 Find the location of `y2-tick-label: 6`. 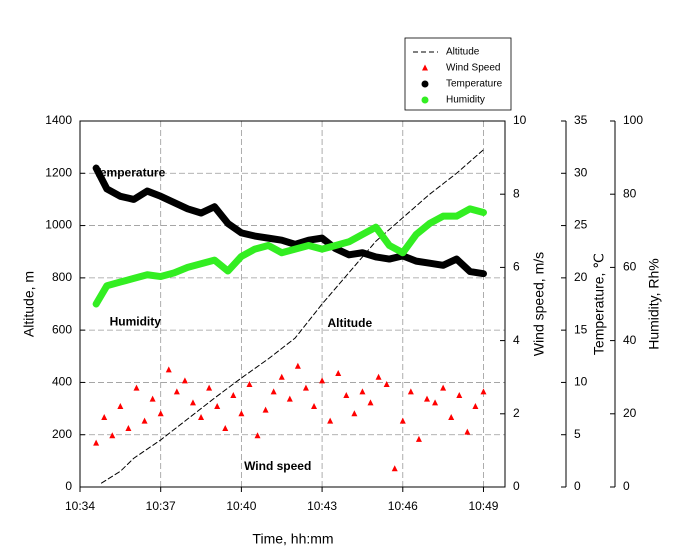

y2-tick-label: 6 is located at coordinates (516, 267).